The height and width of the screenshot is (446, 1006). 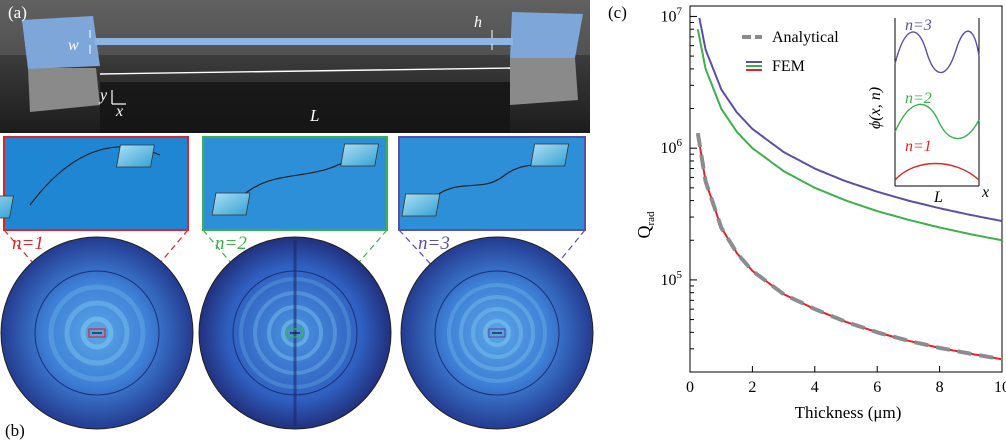 I want to click on legend: Analytical FEM, so click(x=790, y=52).